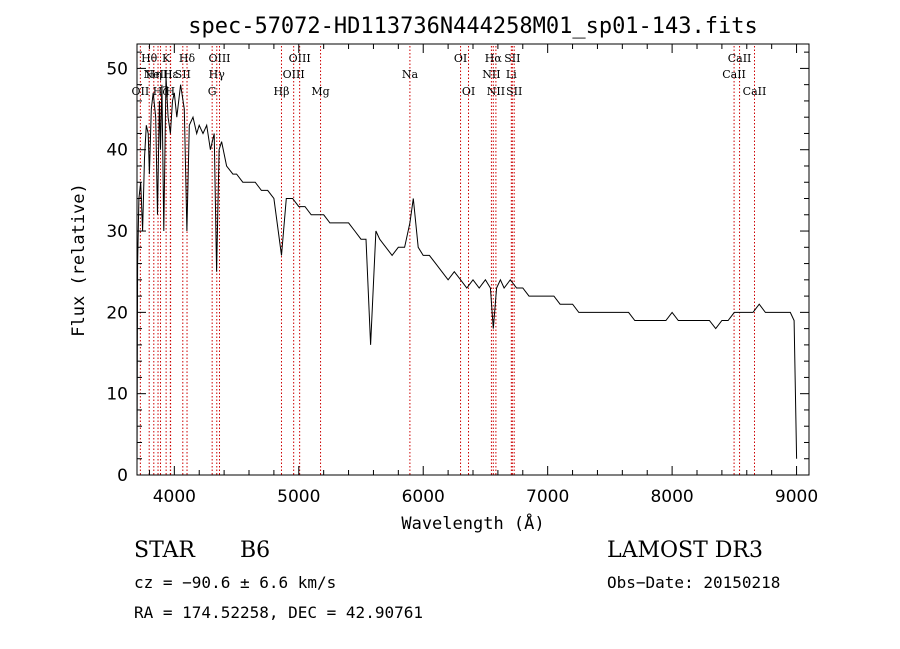 The image size is (900, 649). I want to click on redshift-text: cz = −90.6 ± 6.6 km/s, so click(235, 582).